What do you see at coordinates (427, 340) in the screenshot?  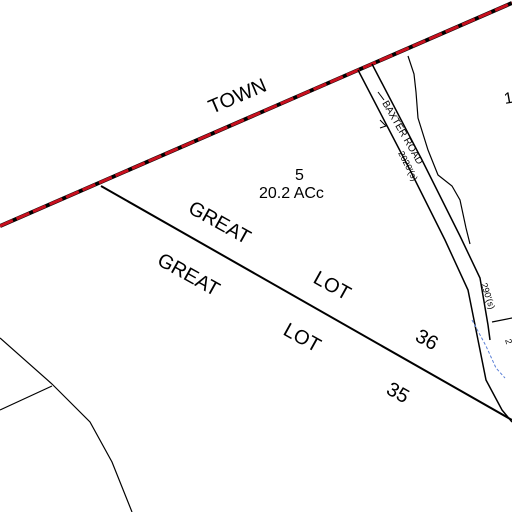 I see `great-lot-36-number-label: 36` at bounding box center [427, 340].